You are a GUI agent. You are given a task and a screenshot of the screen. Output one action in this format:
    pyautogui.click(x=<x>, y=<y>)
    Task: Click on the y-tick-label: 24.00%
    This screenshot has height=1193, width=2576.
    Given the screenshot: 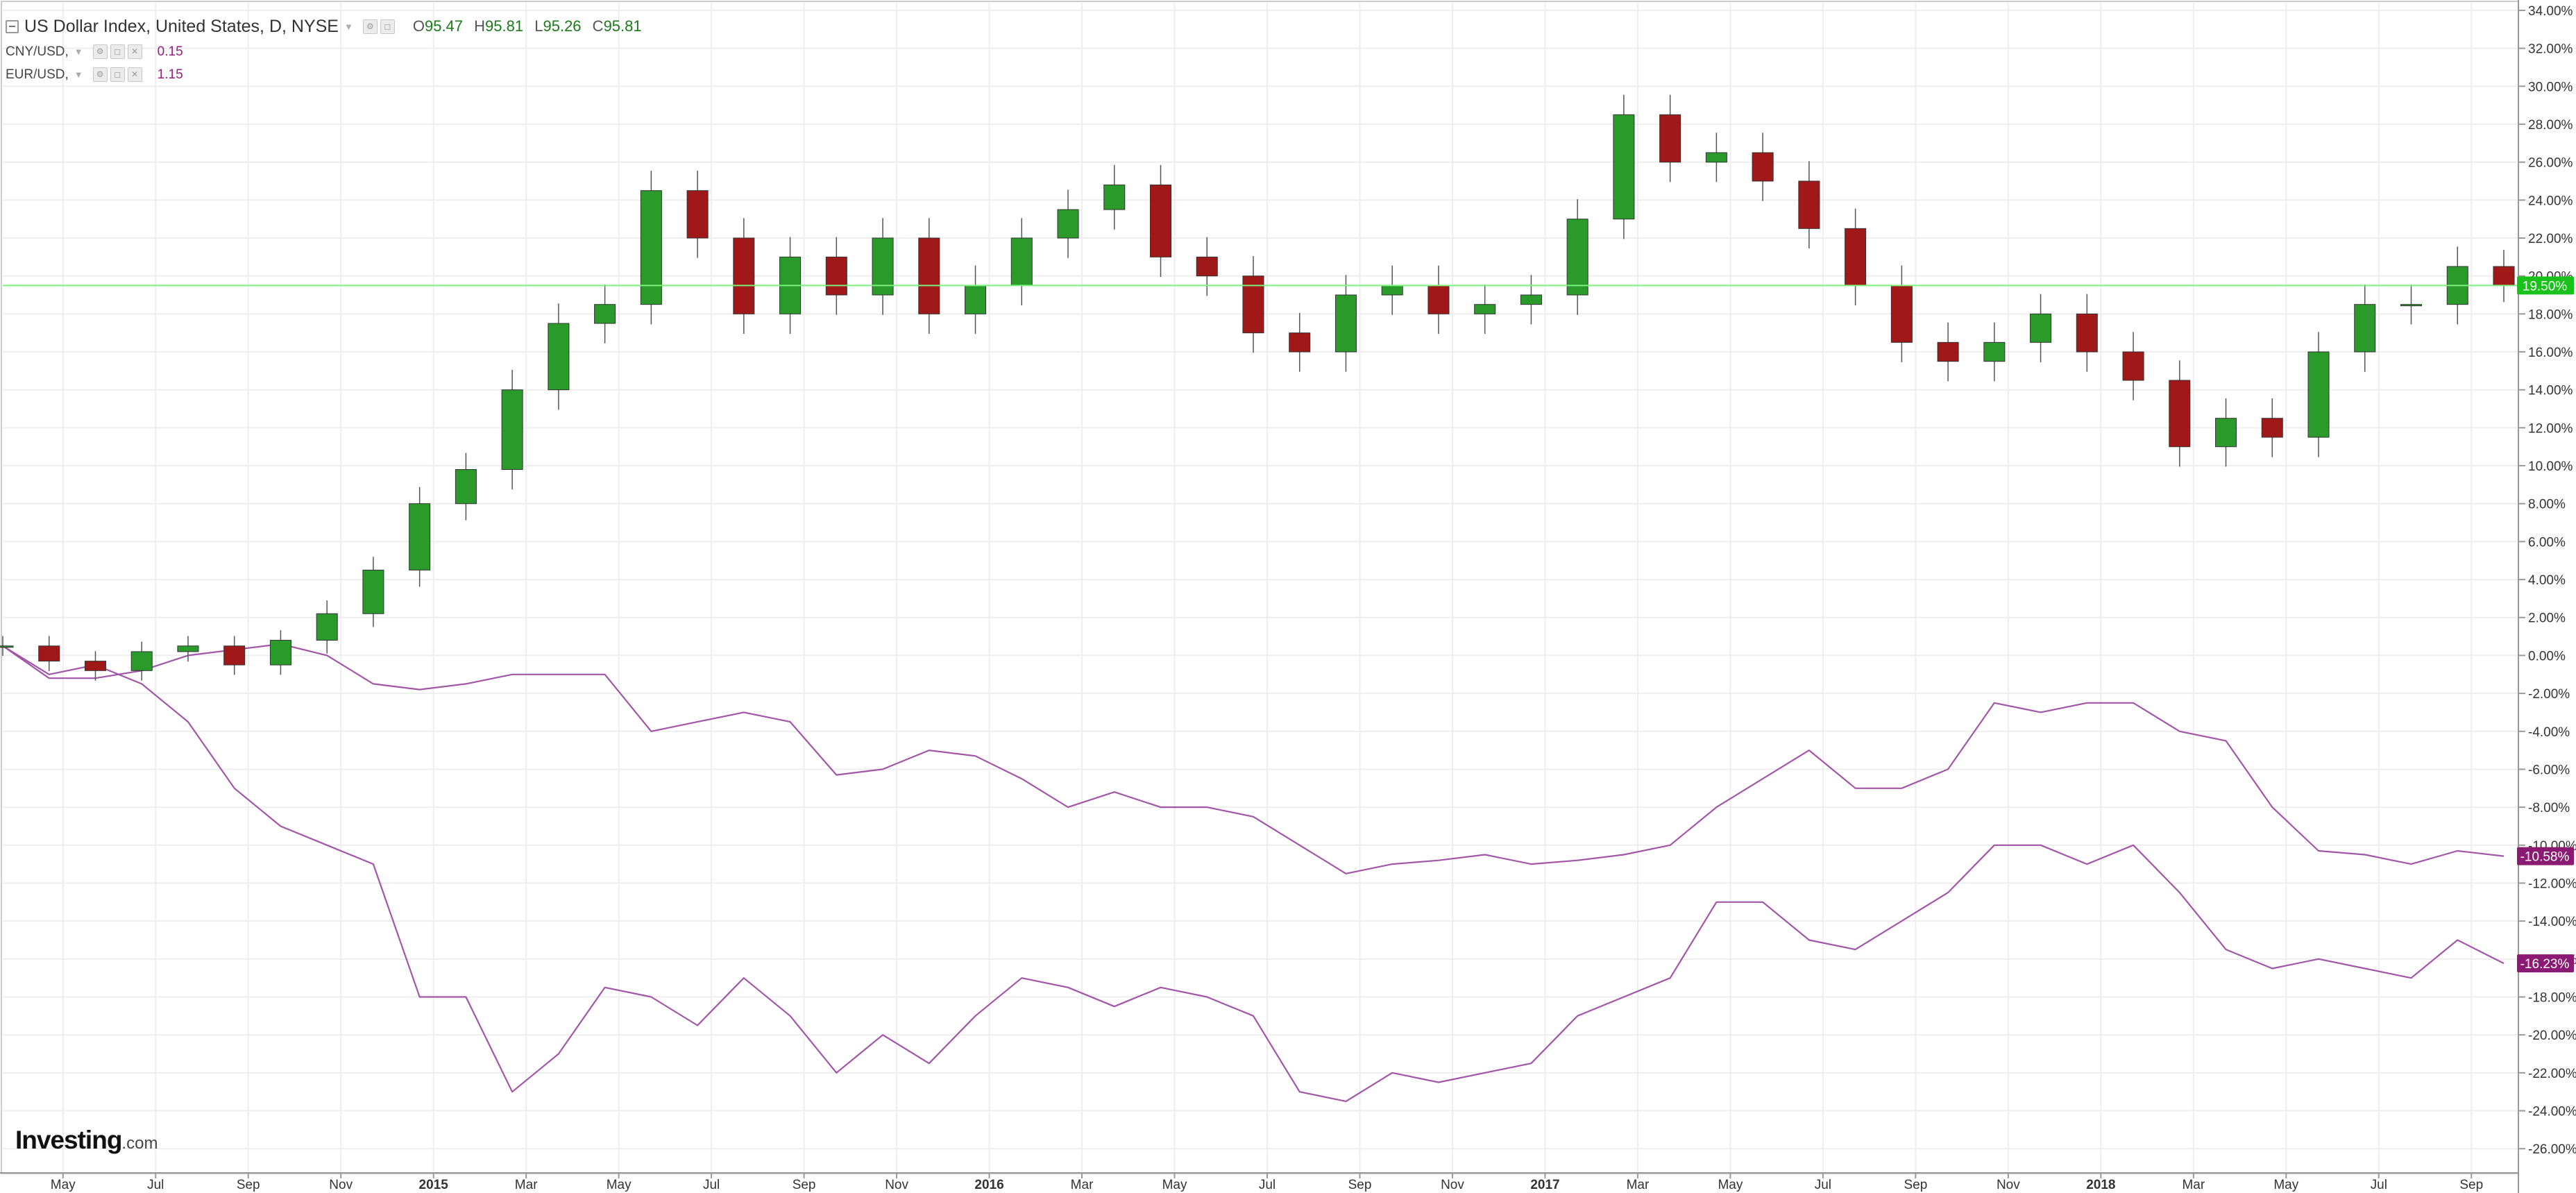 What is the action you would take?
    pyautogui.click(x=2551, y=201)
    